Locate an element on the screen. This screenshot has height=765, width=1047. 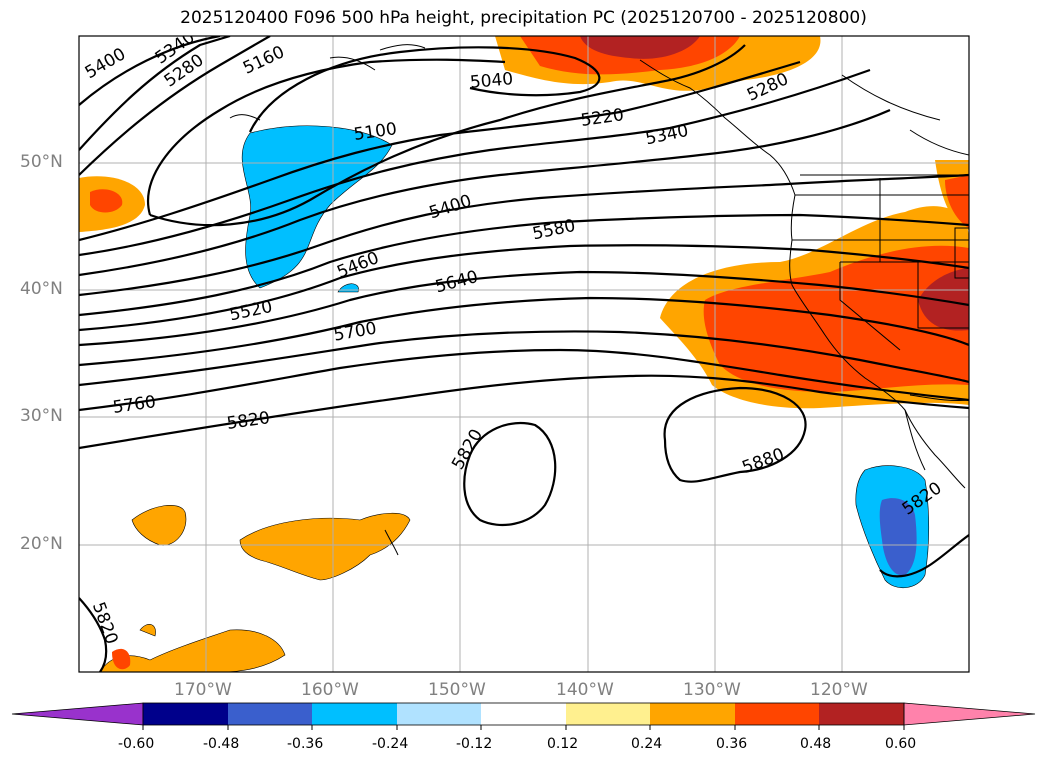
precip-pos-ne-or is located at coordinates (957, 201).